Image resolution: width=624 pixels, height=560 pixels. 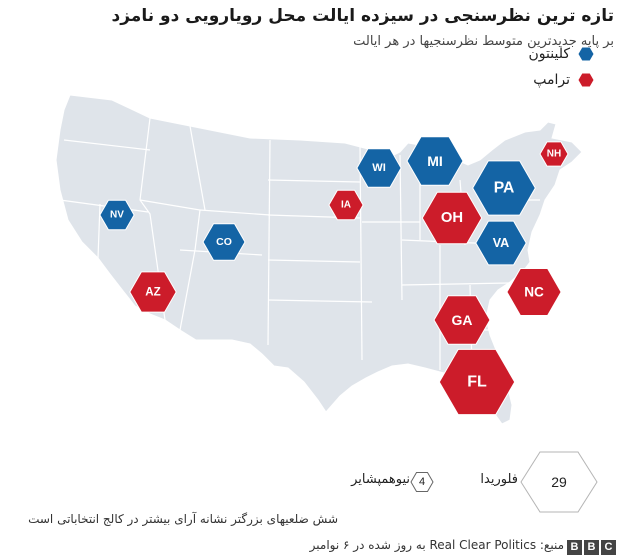 I want to click on clinton-hexagon-icon, so click(x=586, y=54).